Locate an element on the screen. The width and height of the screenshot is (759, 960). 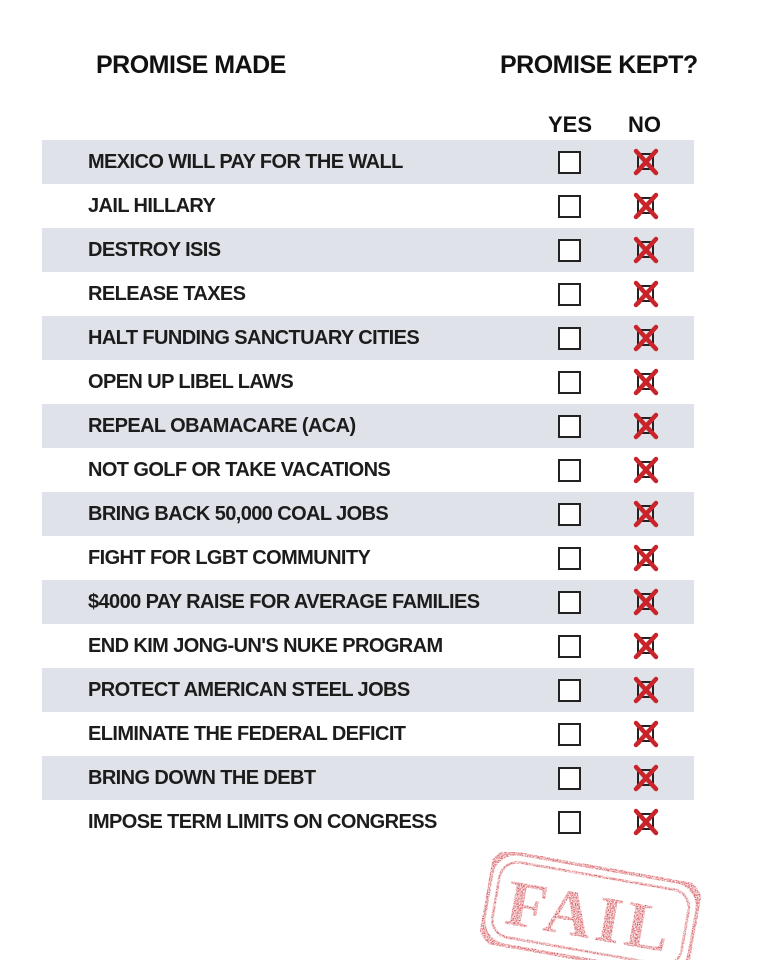
promise-row: $4000 PAY RAISE FOR AVERAGE FAMILIES is located at coordinates (368, 602).